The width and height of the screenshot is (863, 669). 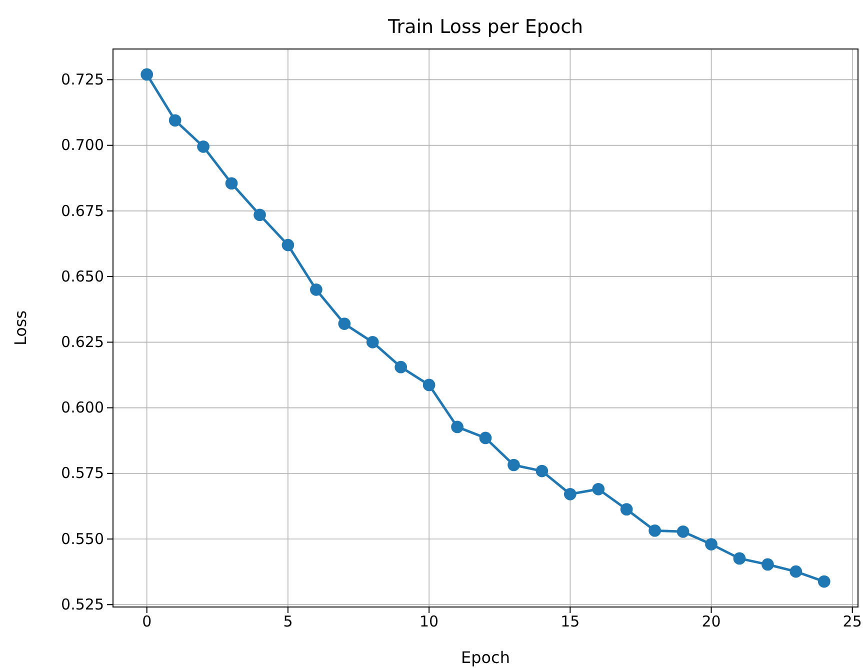 What do you see at coordinates (711, 621) in the screenshot?
I see `x-tick-label: 20` at bounding box center [711, 621].